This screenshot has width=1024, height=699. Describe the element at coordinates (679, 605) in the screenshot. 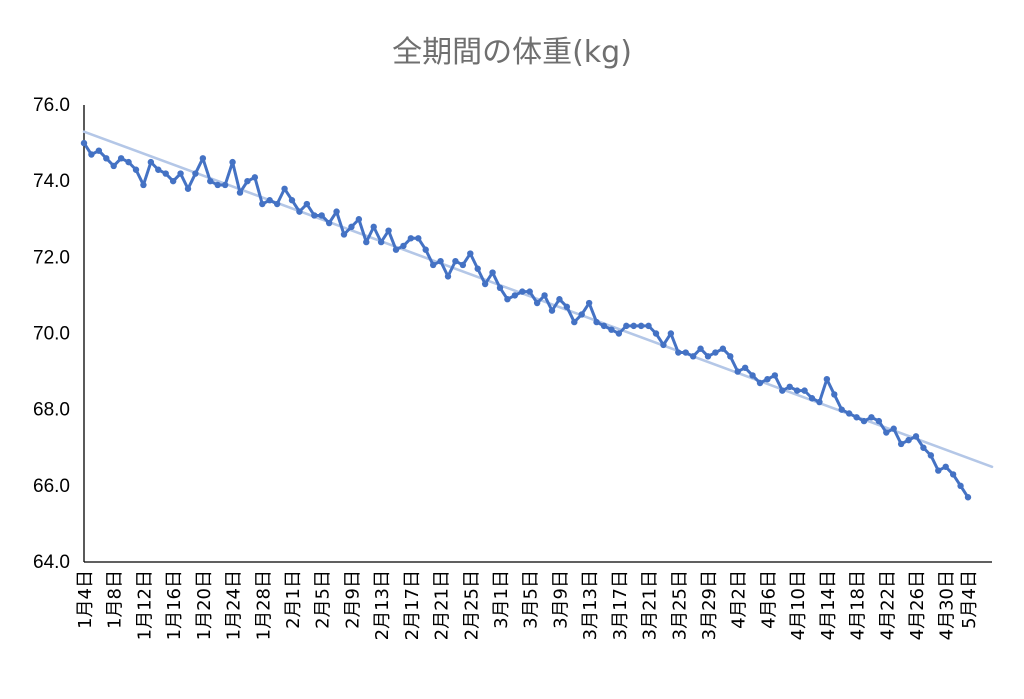

I see `x-tick-label-group: 3月25日` at that location.